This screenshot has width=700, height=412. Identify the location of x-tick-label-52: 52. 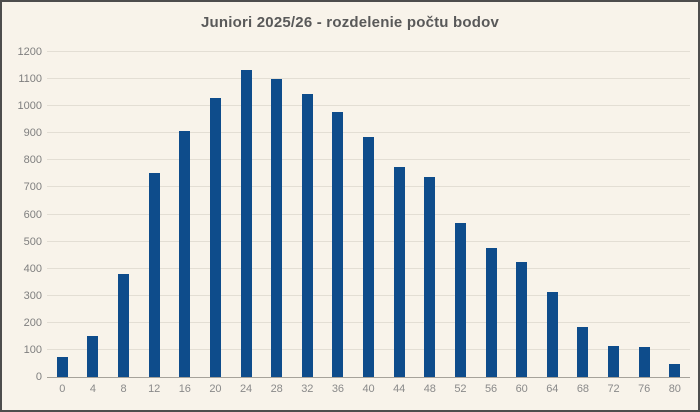
(460, 389).